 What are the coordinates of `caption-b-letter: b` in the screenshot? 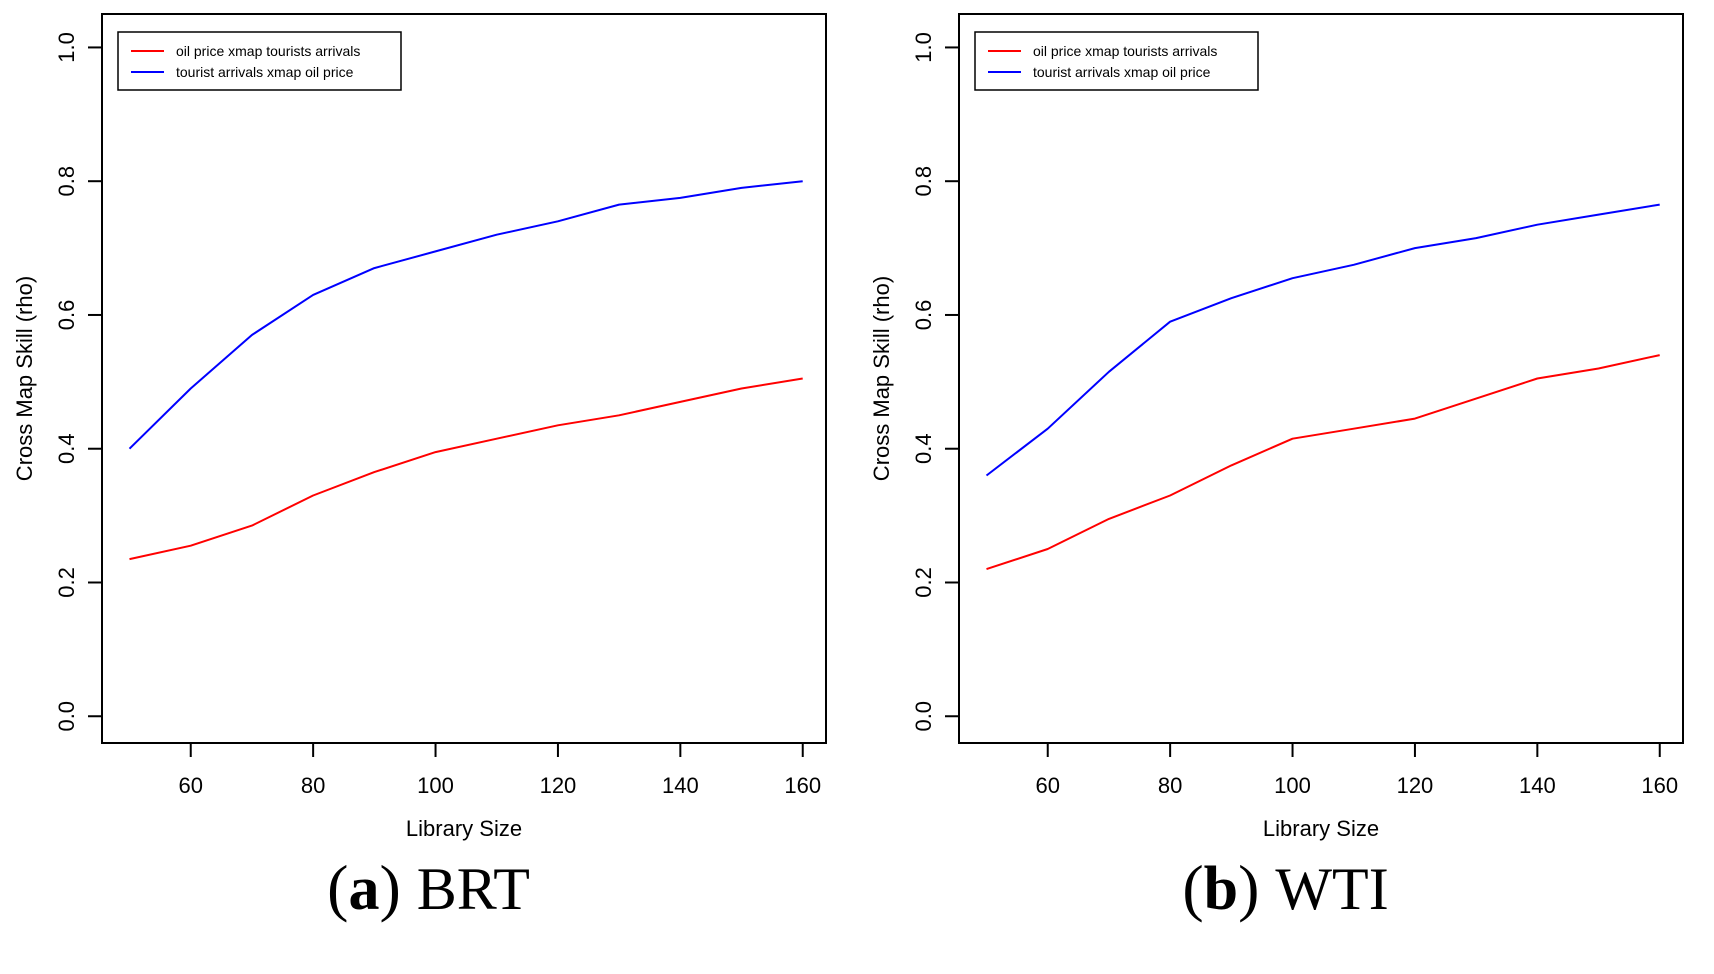 It's located at (1221, 889).